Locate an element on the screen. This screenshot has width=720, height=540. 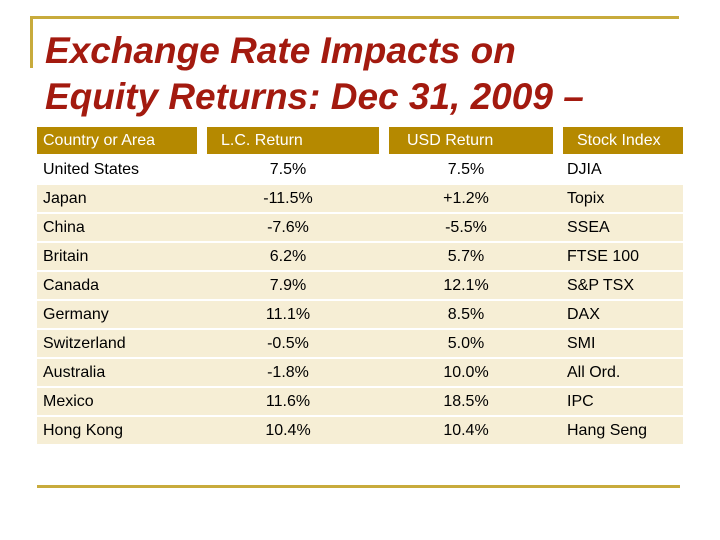
table-row: Canada 7.9% 12.1% S&P TSX is located at coordinates (360, 285).